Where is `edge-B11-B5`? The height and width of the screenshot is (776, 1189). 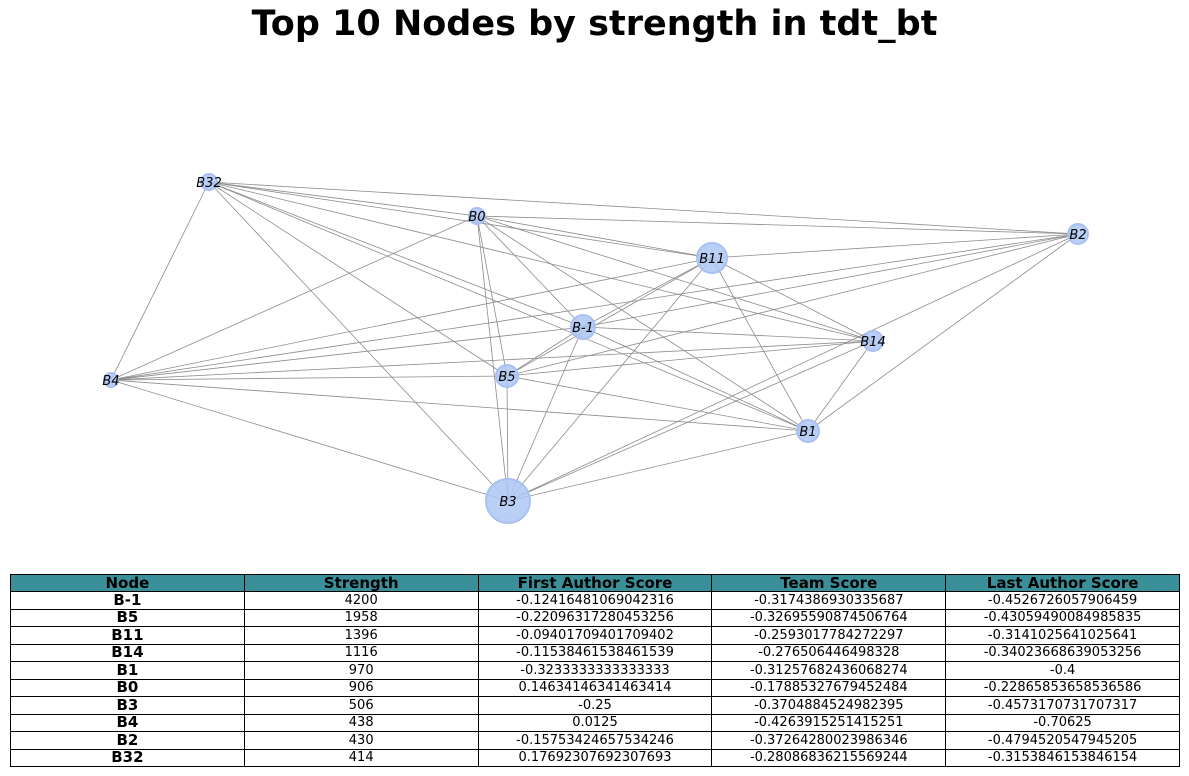
edge-B11-B5 is located at coordinates (609, 317).